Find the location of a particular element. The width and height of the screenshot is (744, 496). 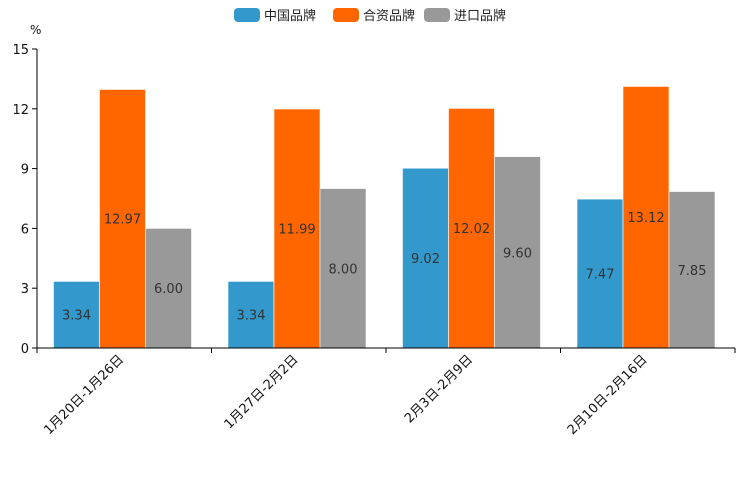

x-tick-label-3: 2月3日-2月9日 is located at coordinates (439, 389).